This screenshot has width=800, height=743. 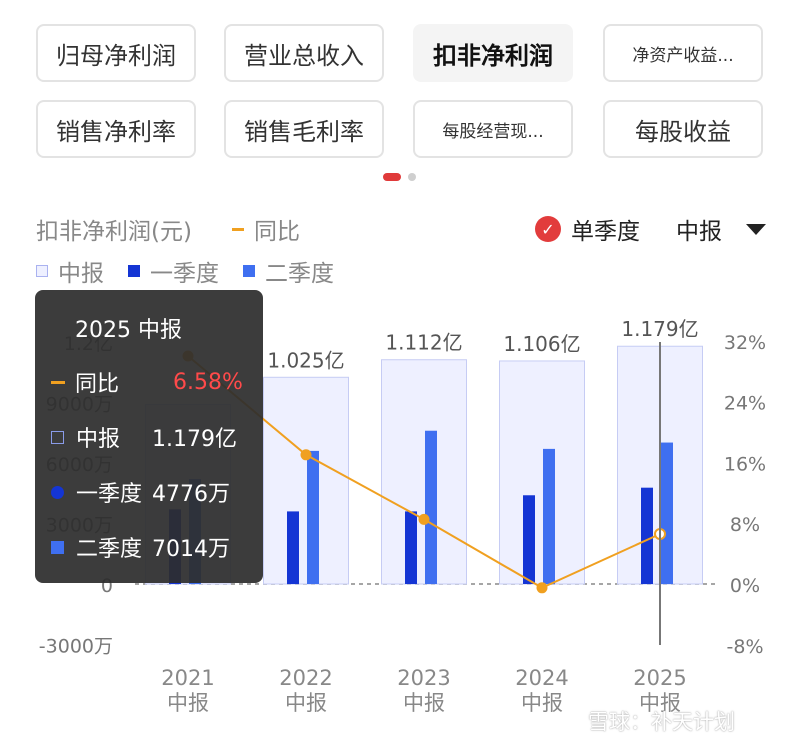 I want to click on legend-half: 中报, so click(x=70, y=271).